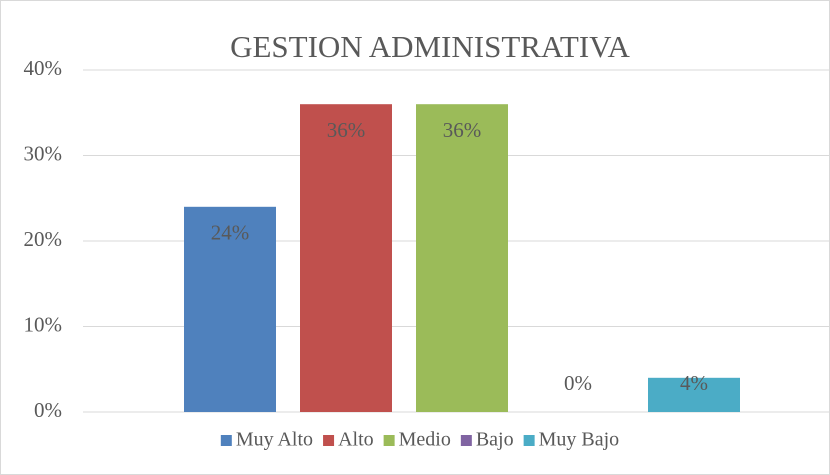 This screenshot has height=475, width=830. What do you see at coordinates (43, 153) in the screenshot?
I see `y-tick-label: 30%` at bounding box center [43, 153].